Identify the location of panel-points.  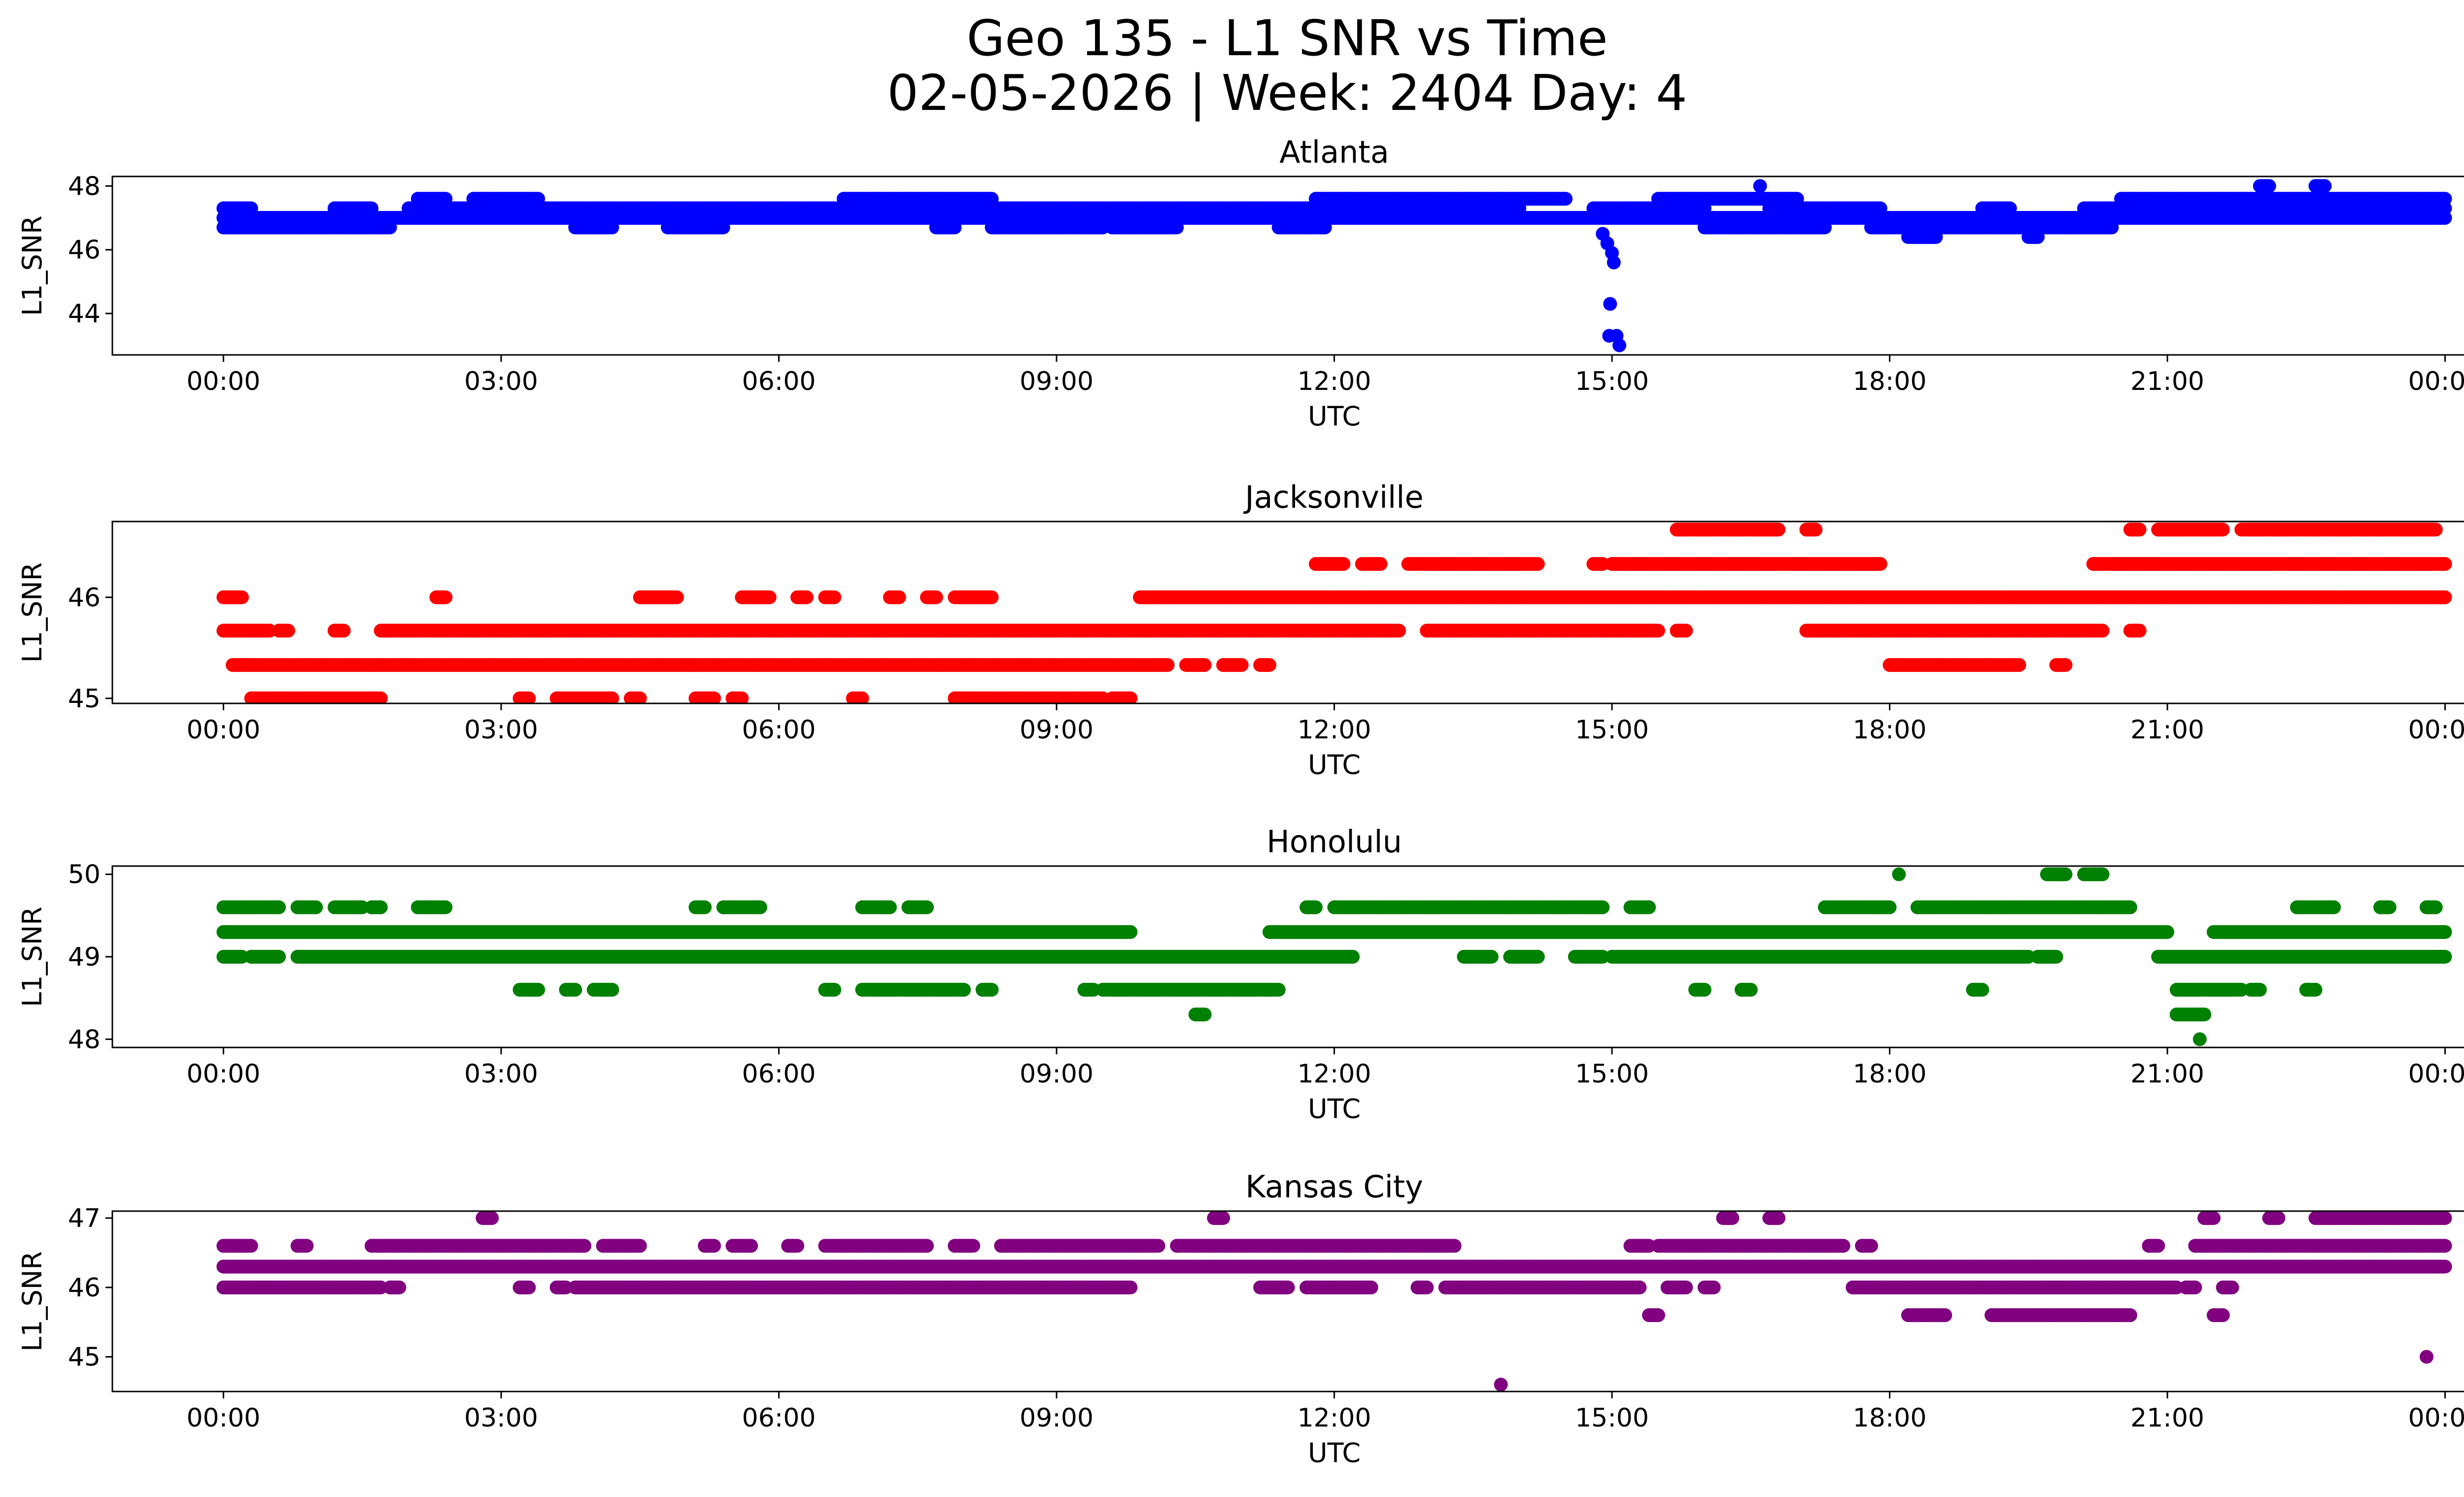
(1334, 956).